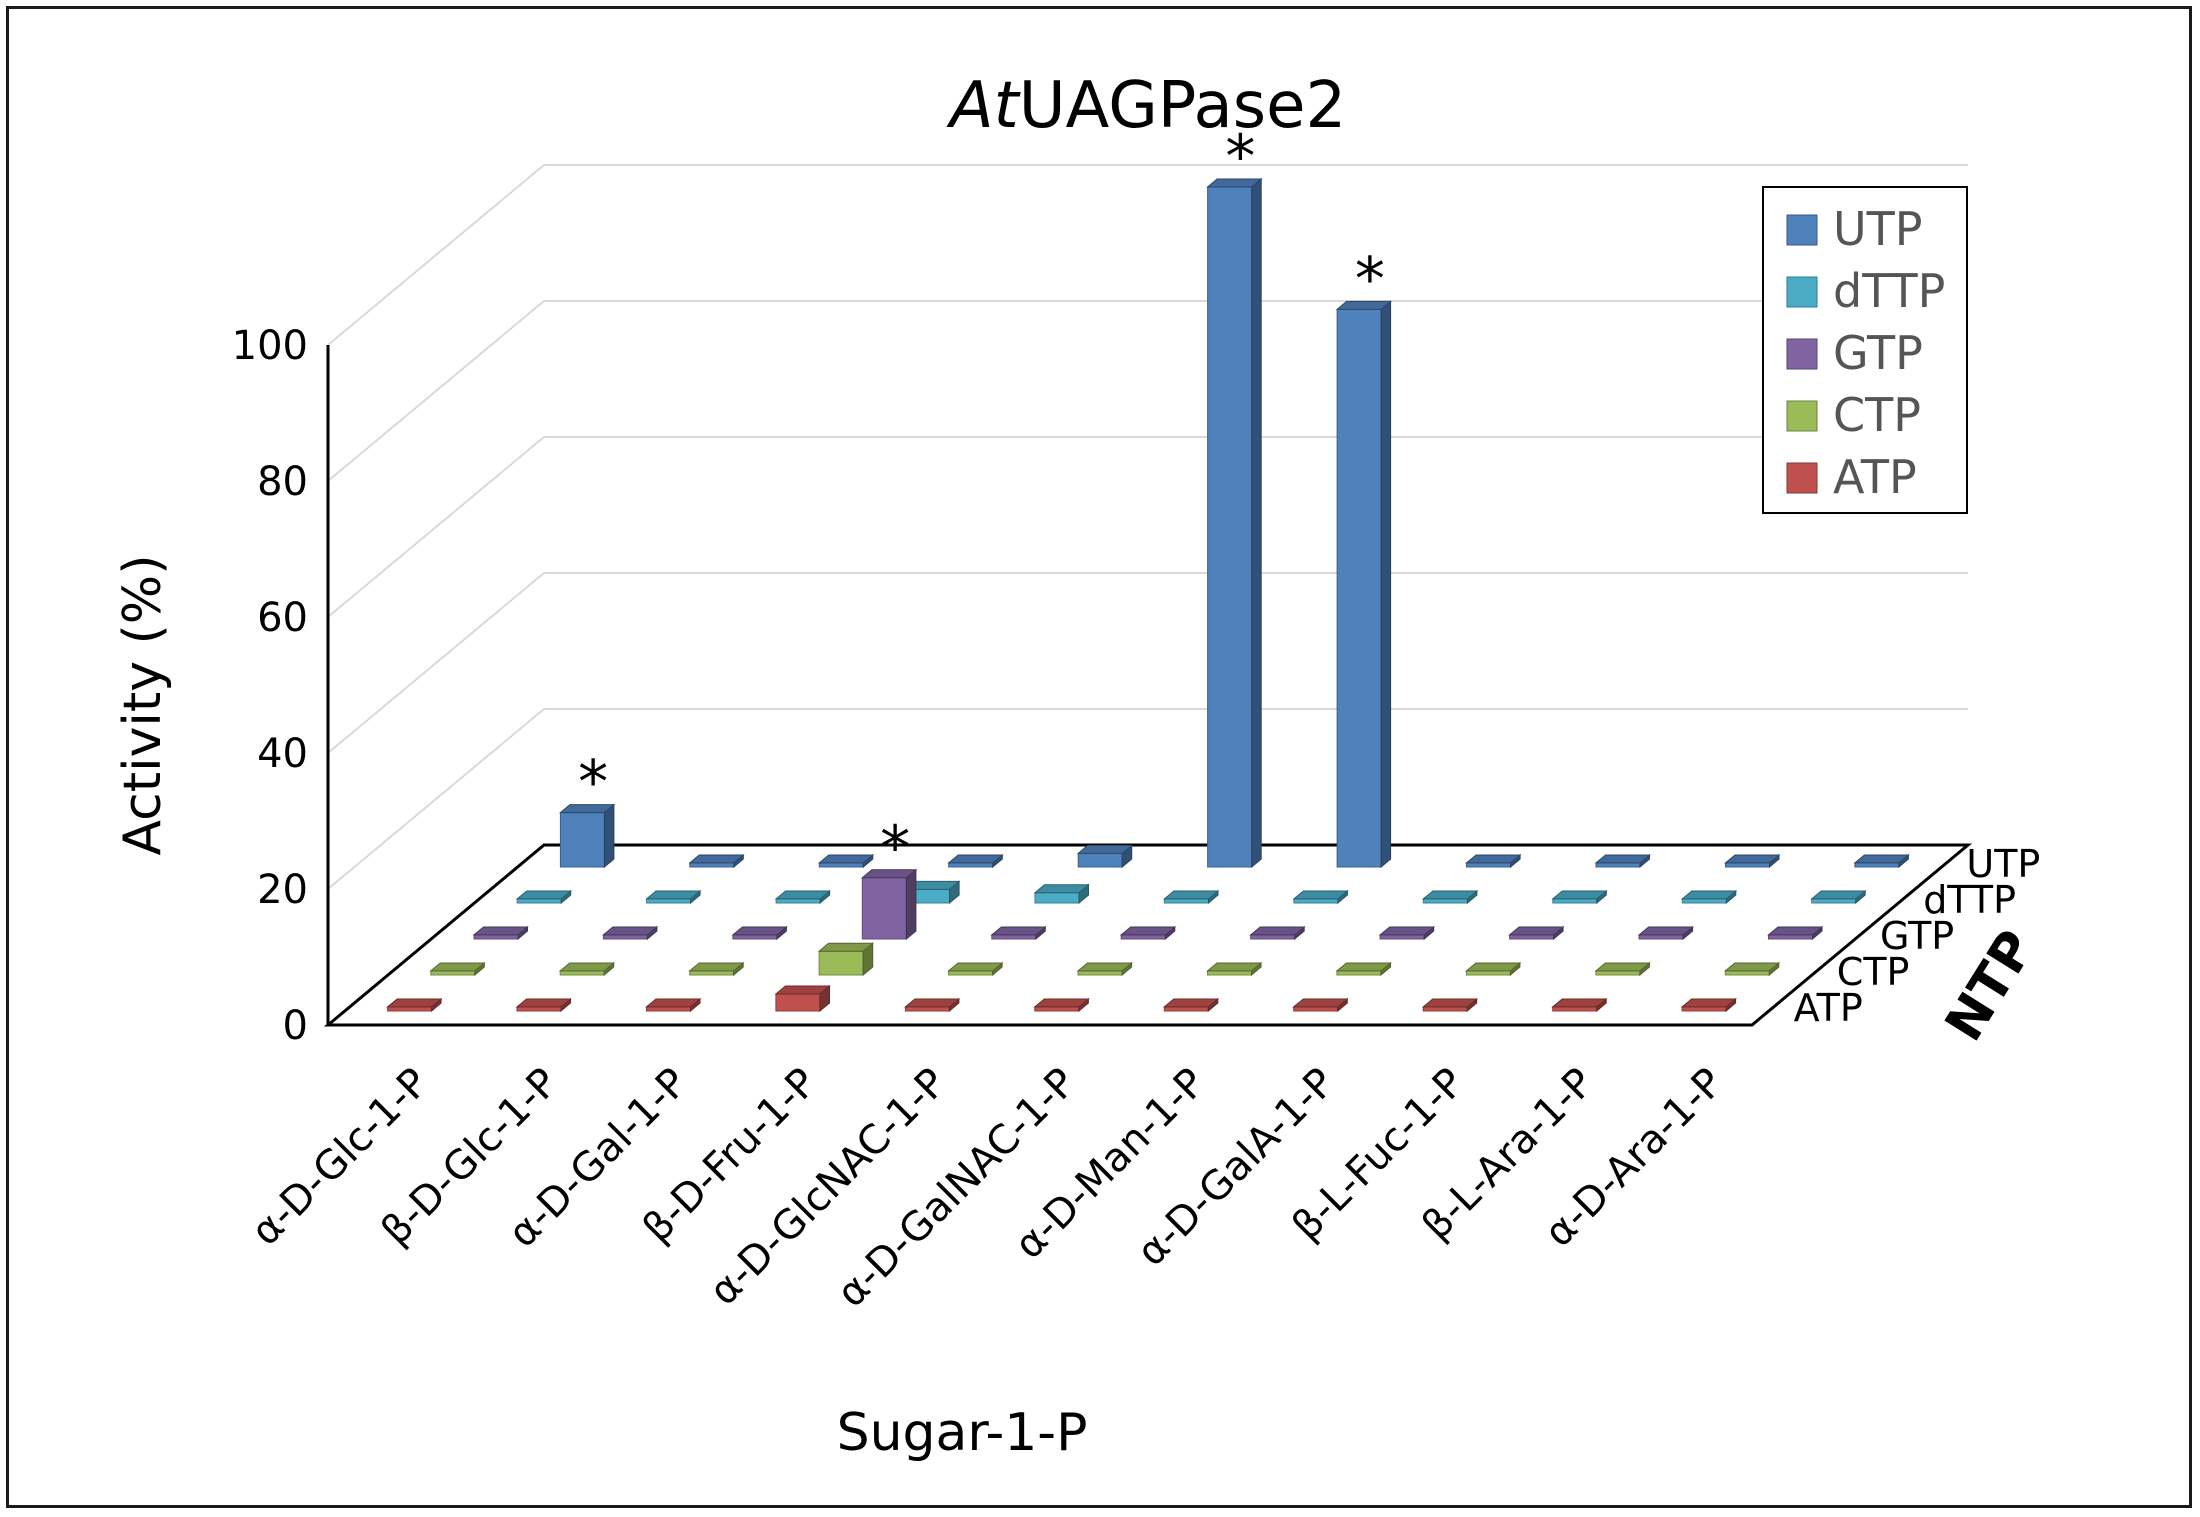 This screenshot has width=2200, height=1517. Describe the element at coordinates (295, 1026) in the screenshot. I see `y-tick-label: 0` at that location.